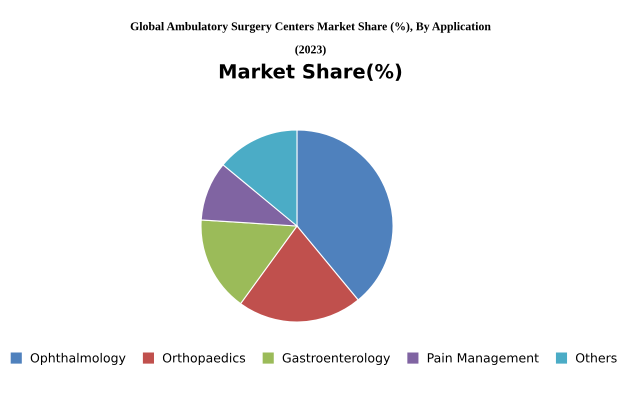 The width and height of the screenshot is (621, 398). Describe the element at coordinates (596, 357) in the screenshot. I see `legend-label: Others` at that location.